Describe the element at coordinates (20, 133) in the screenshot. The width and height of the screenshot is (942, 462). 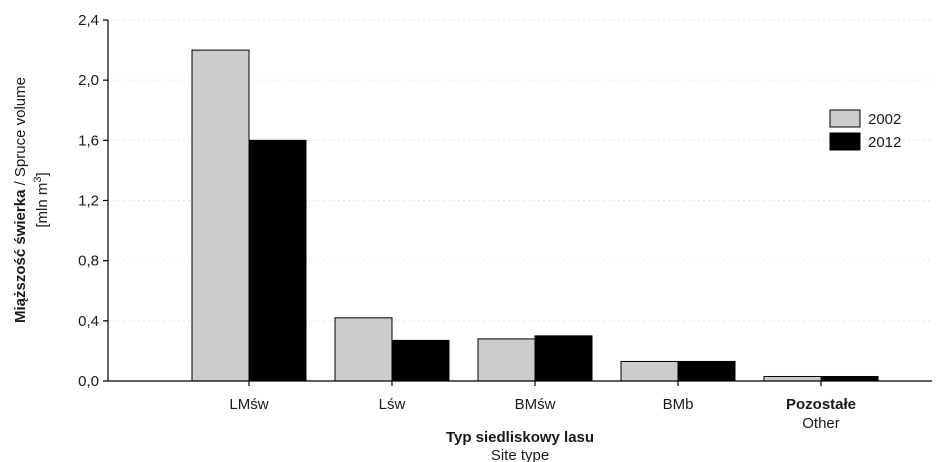
I see `y-axis-title-rest: / Spruce volume` at that location.